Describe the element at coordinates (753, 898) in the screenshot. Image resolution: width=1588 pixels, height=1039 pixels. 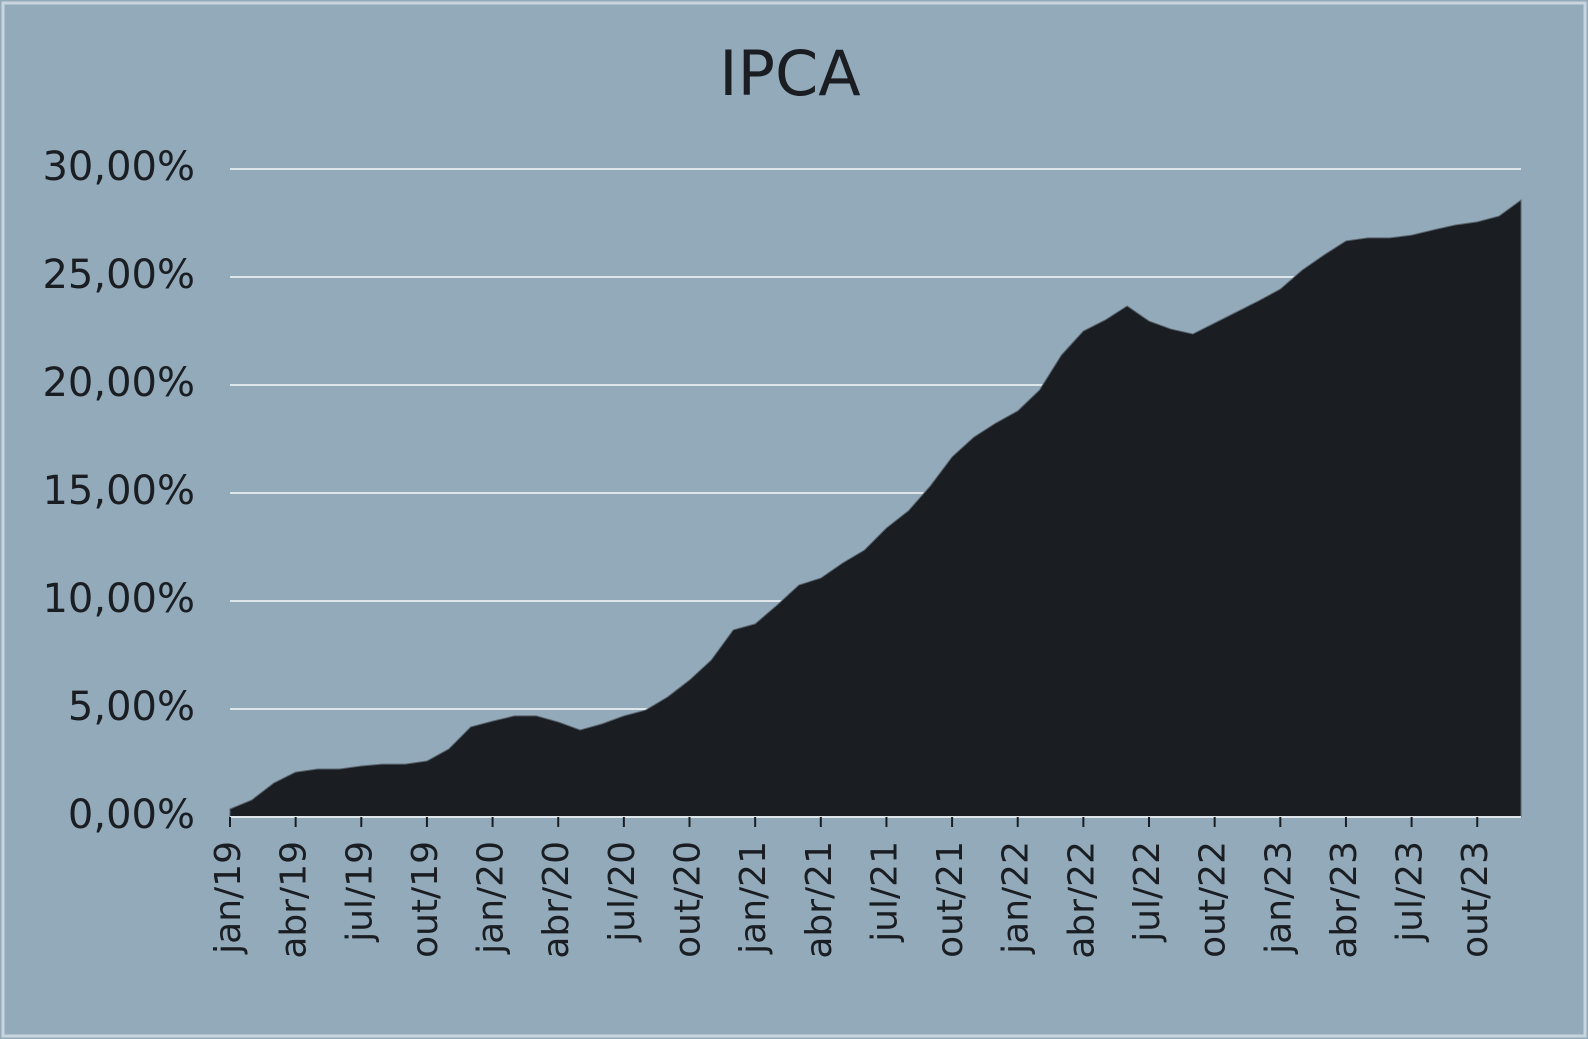
I see `x-tick-label: jan/21` at that location.